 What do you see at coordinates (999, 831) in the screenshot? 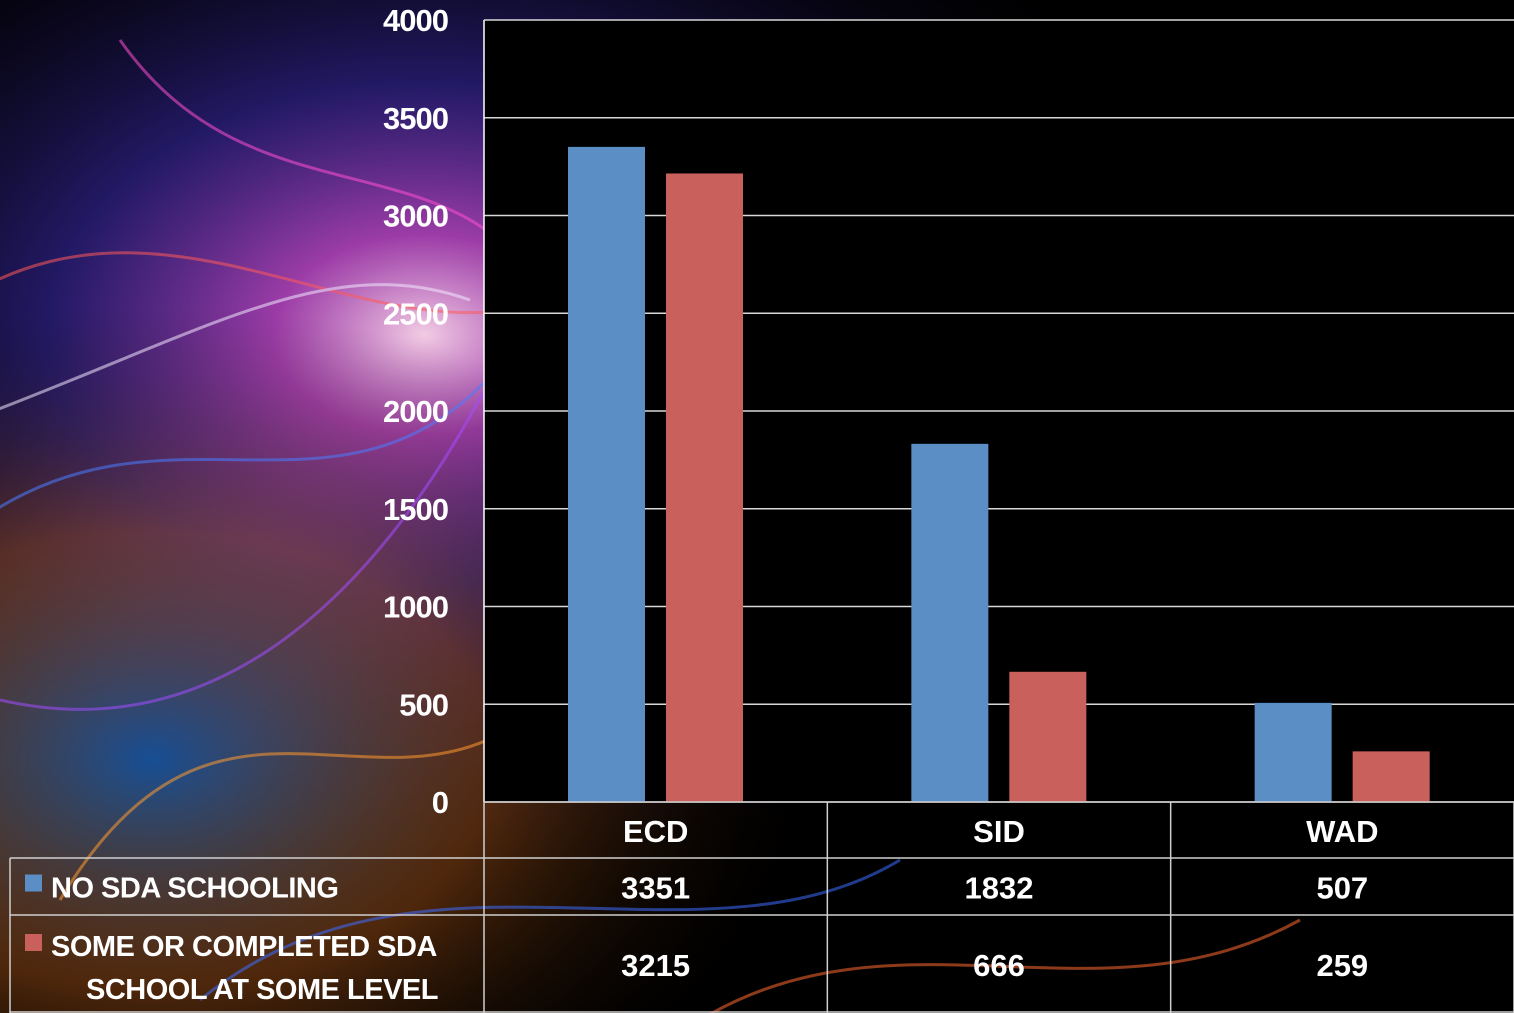
I see `category-label: SID` at bounding box center [999, 831].